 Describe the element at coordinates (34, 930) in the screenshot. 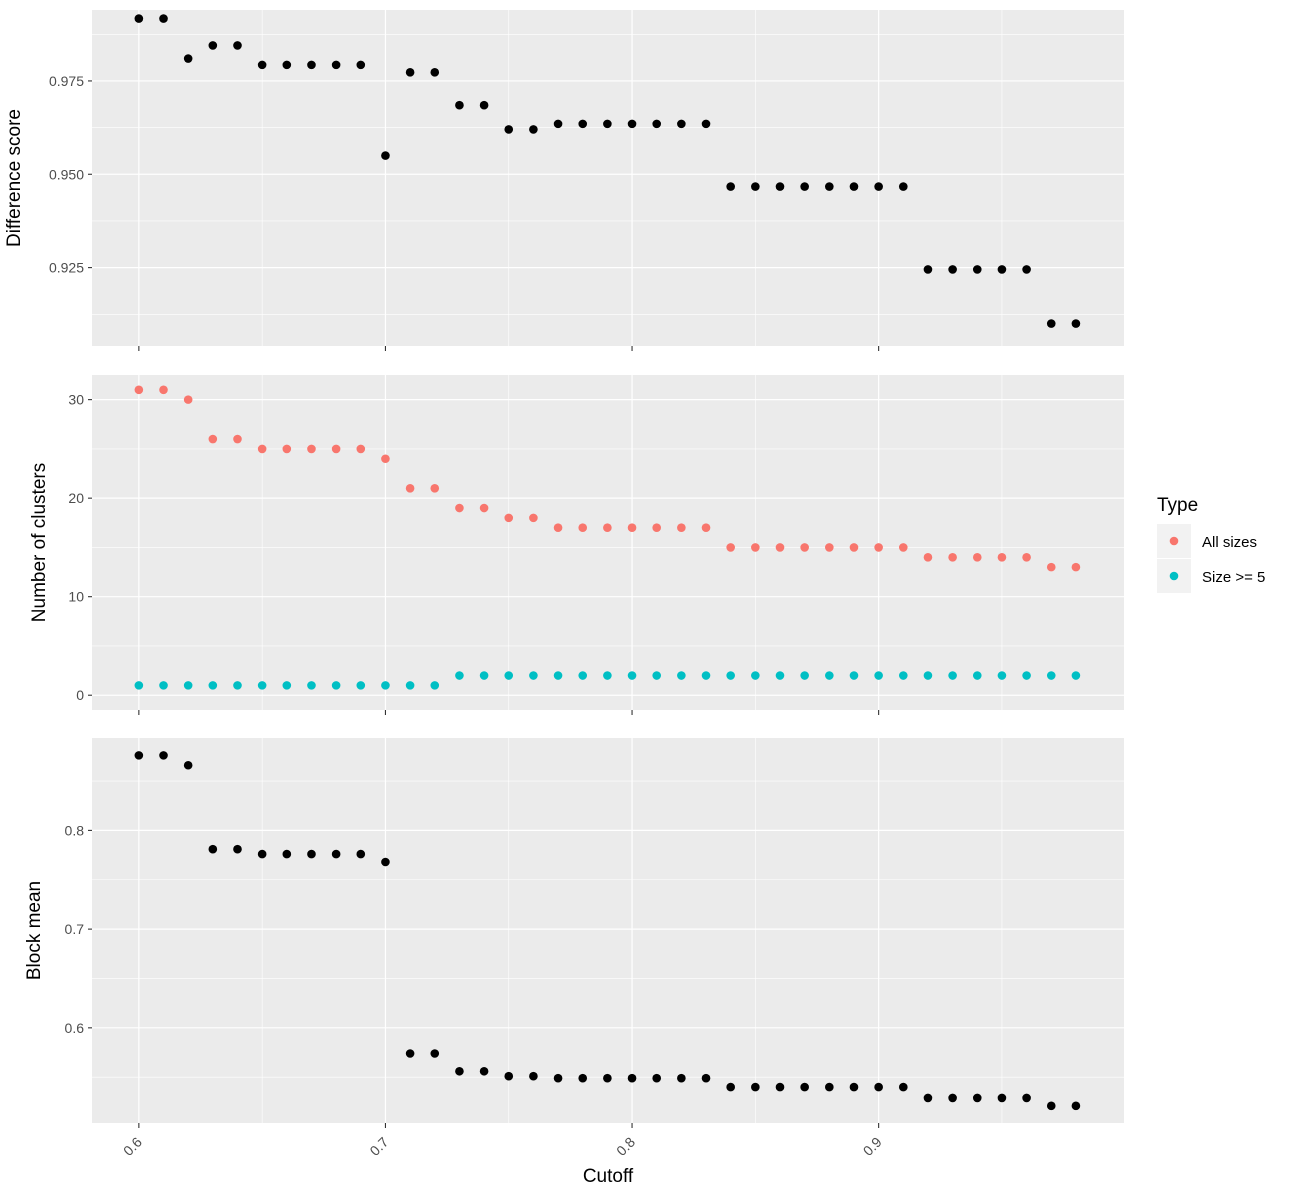

I see `y-axis-title-block-mean: Block mean` at that location.